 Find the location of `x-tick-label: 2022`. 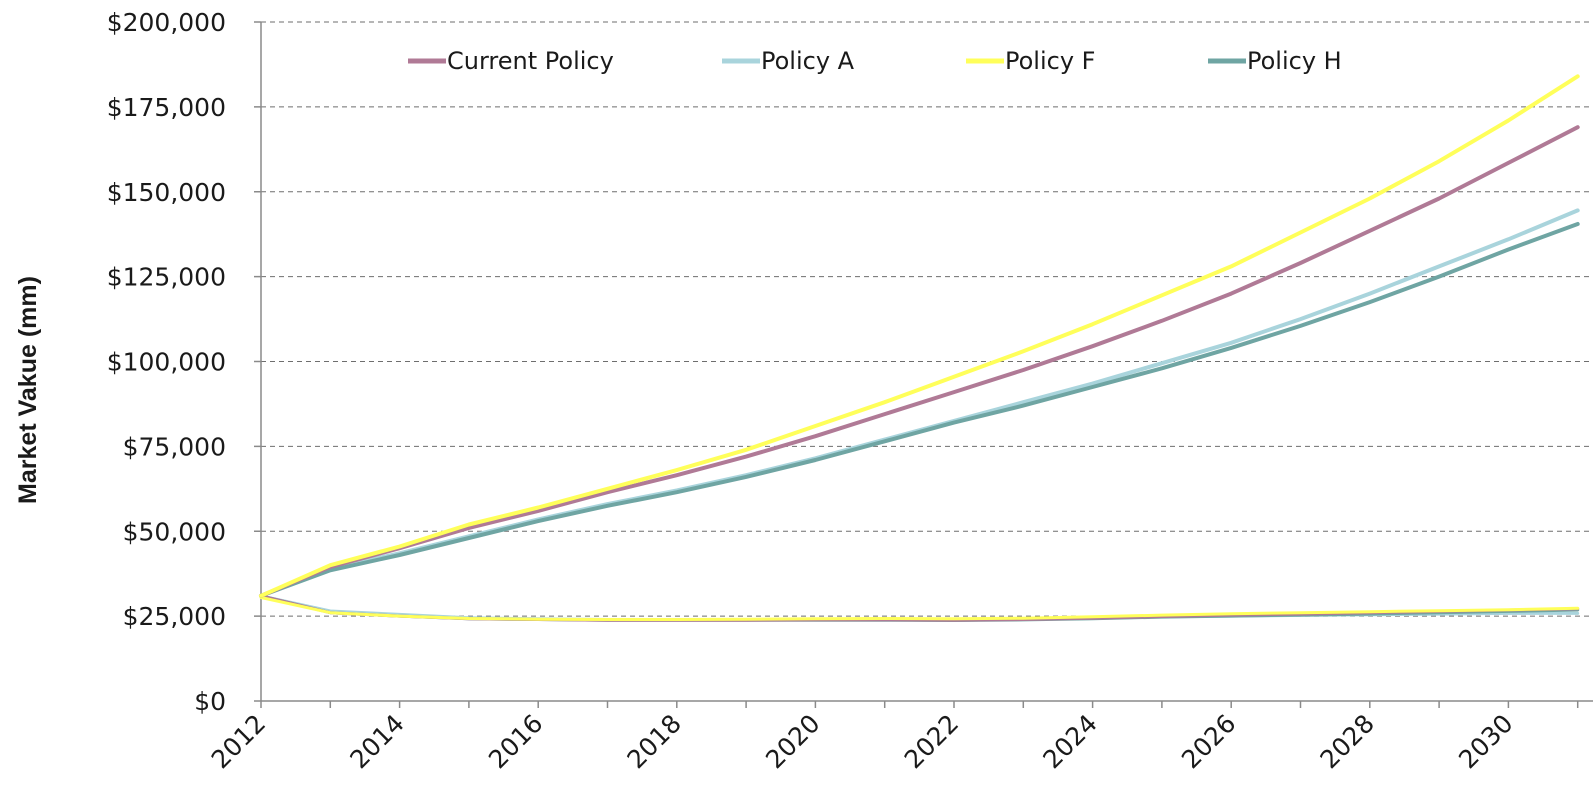

x-tick-label: 2022 is located at coordinates (931, 741).